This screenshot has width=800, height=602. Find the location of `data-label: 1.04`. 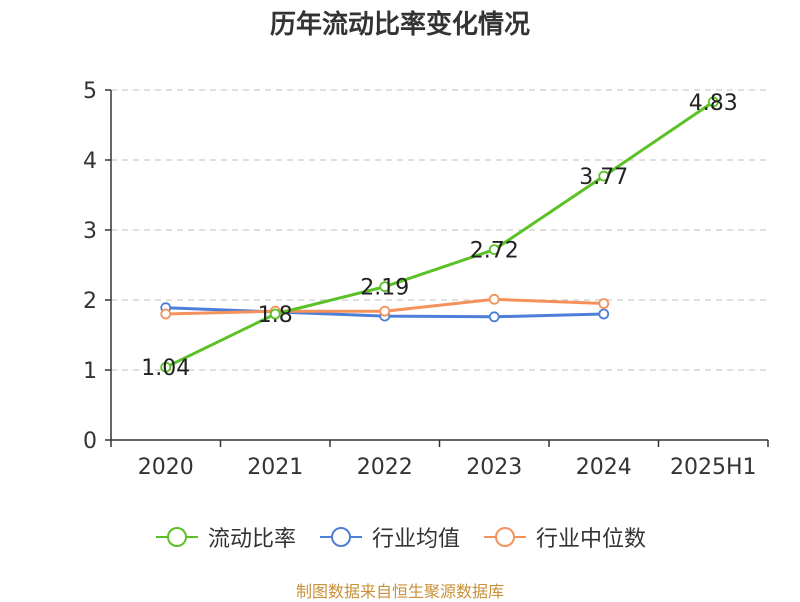

data-label: 1.04 is located at coordinates (165, 368).